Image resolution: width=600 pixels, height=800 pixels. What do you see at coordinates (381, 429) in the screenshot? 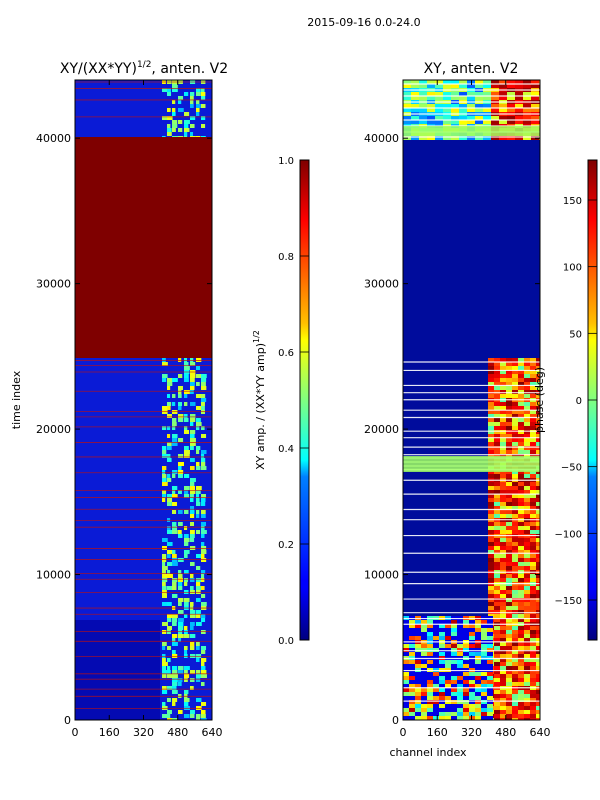
I see `ytick-label: 20000` at bounding box center [381, 429].